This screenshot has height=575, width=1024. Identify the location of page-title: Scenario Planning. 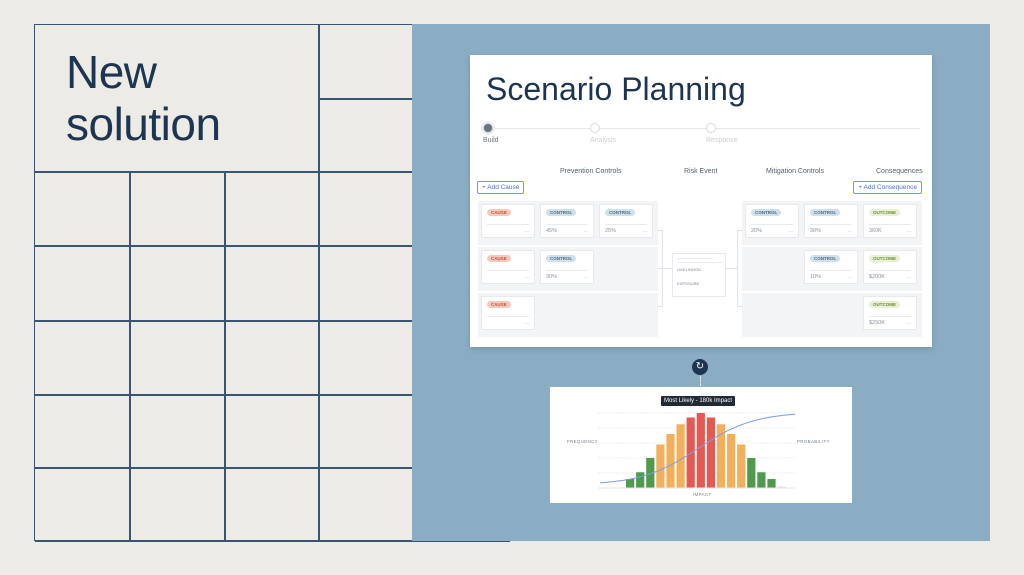
(616, 89).